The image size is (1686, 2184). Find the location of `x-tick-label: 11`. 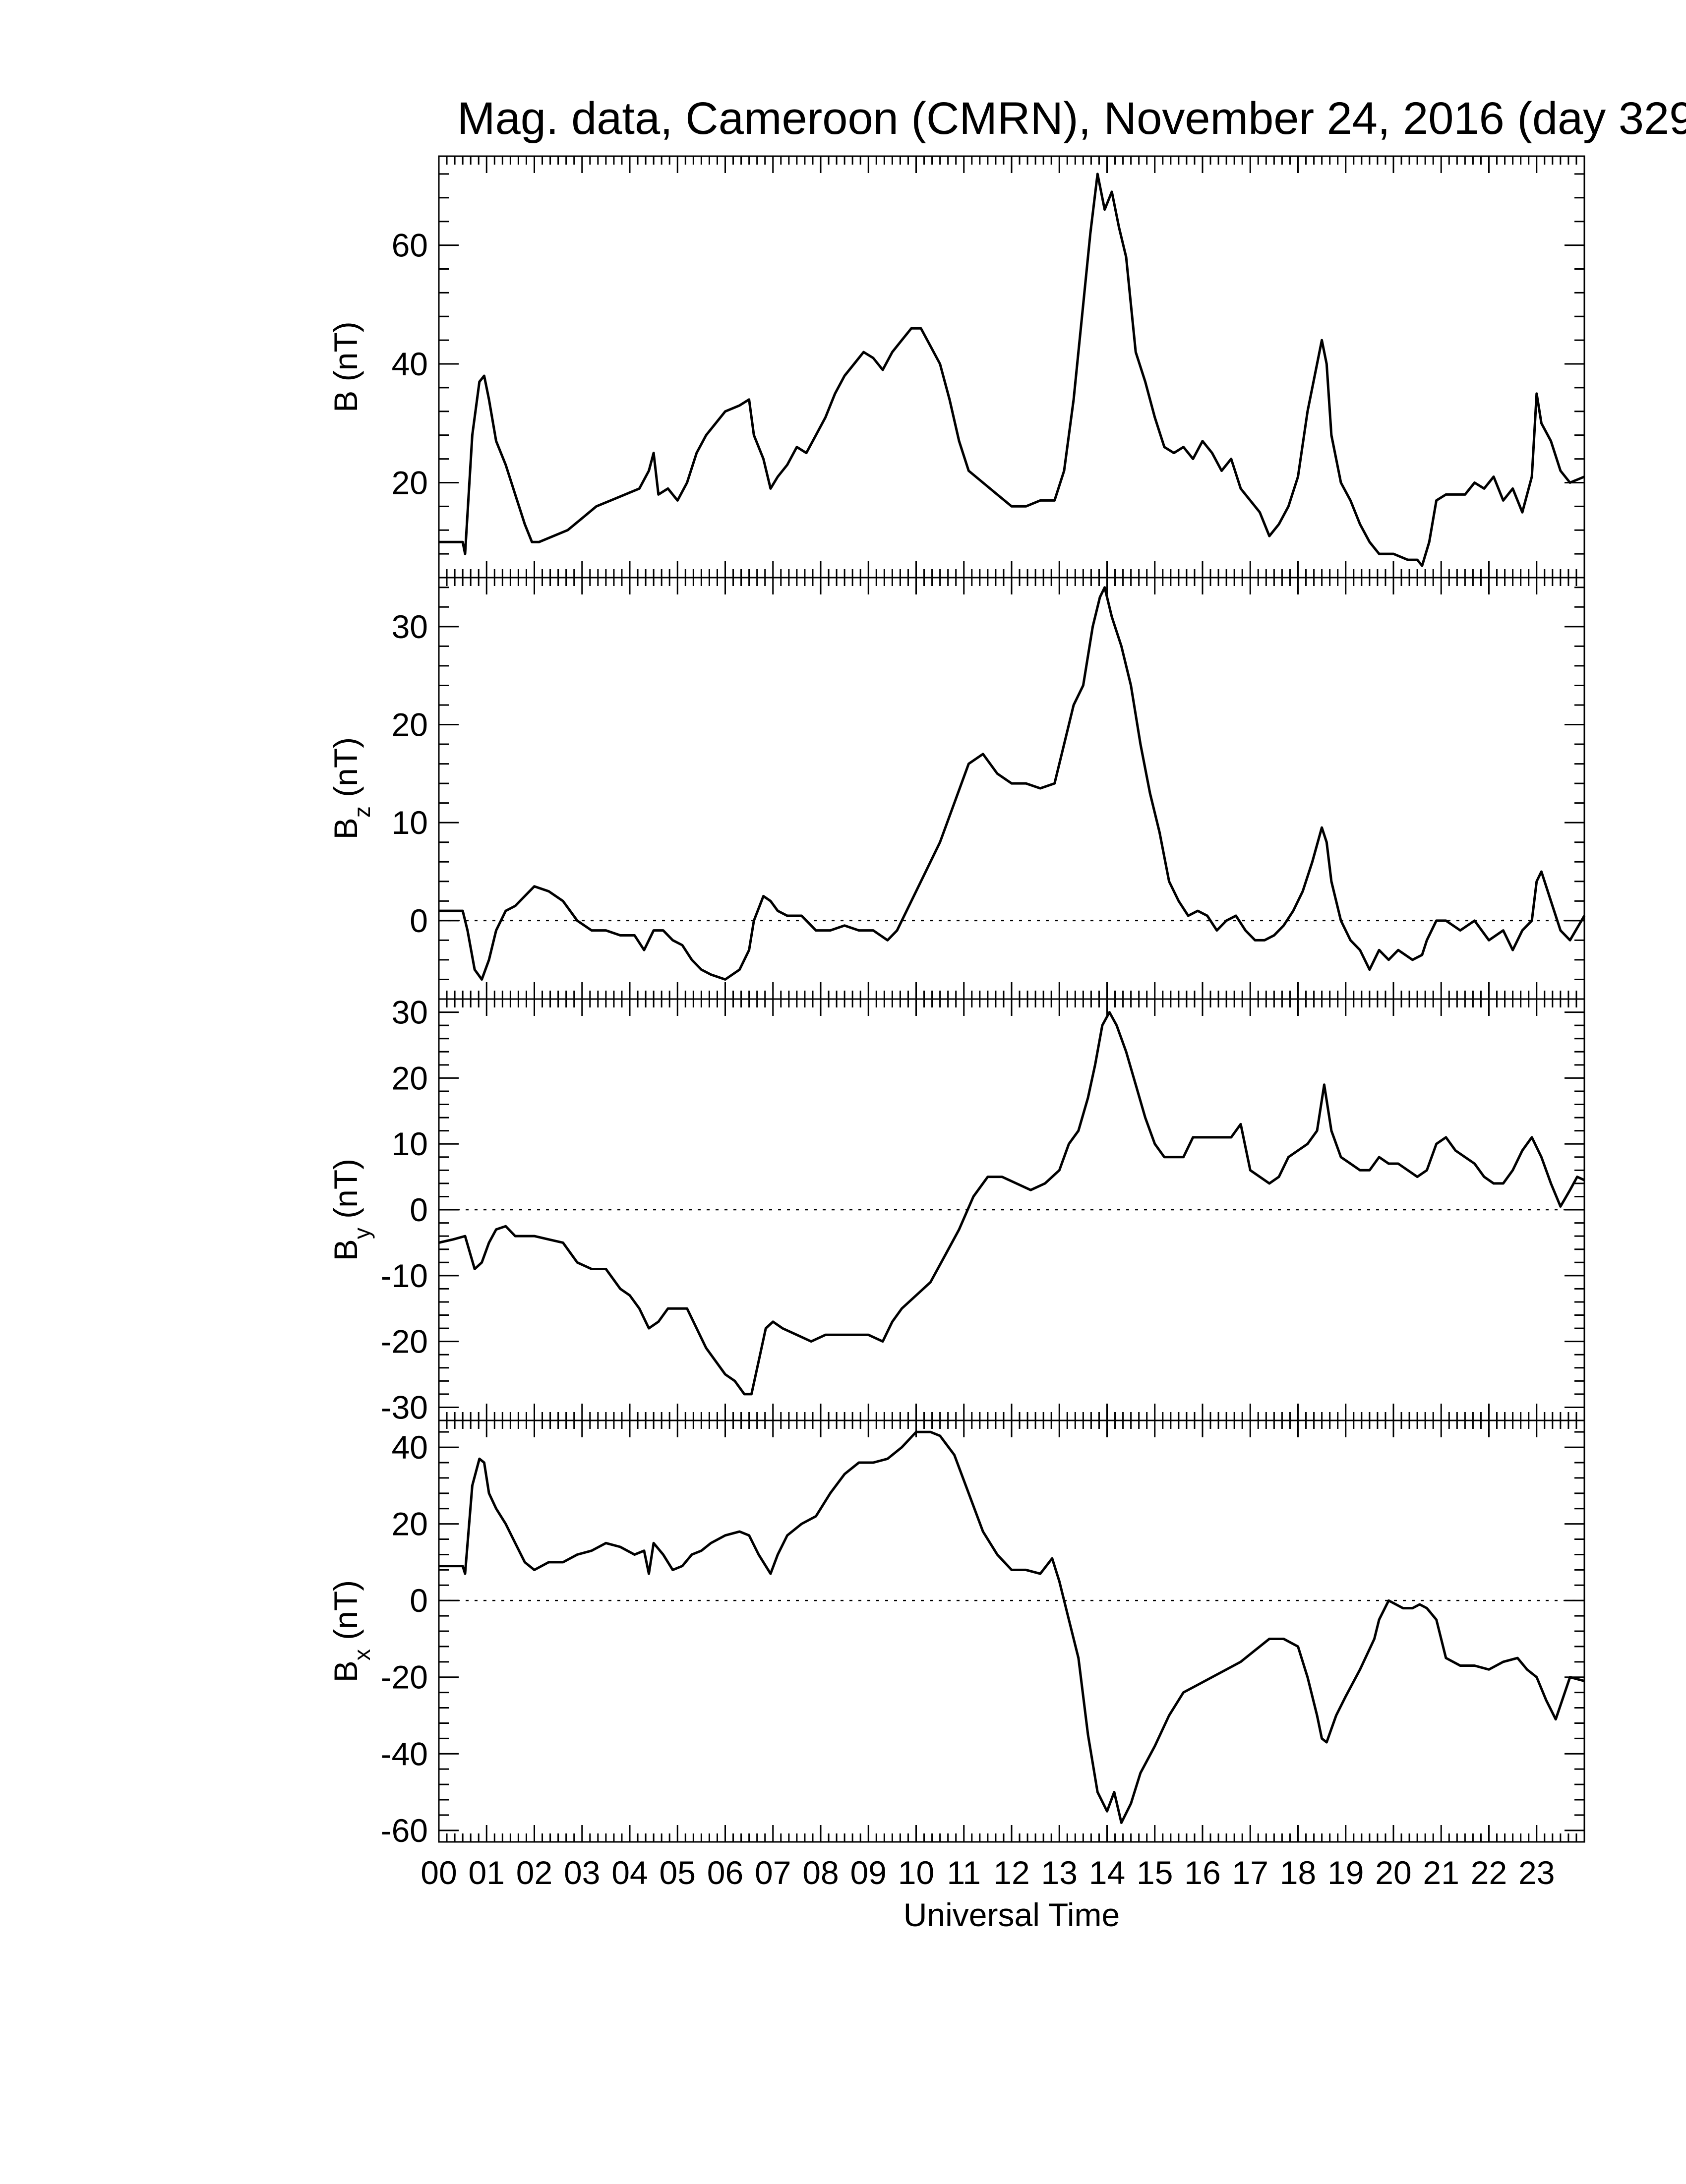

x-tick-label: 11 is located at coordinates (964, 1872).